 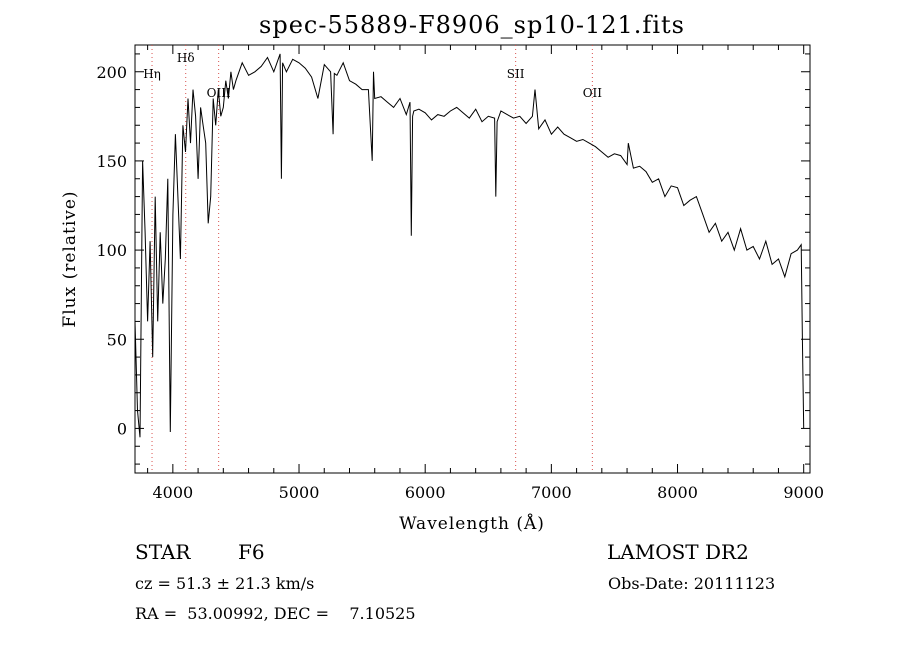 What do you see at coordinates (152, 74) in the screenshot?
I see `line-marker-label: Hη` at bounding box center [152, 74].